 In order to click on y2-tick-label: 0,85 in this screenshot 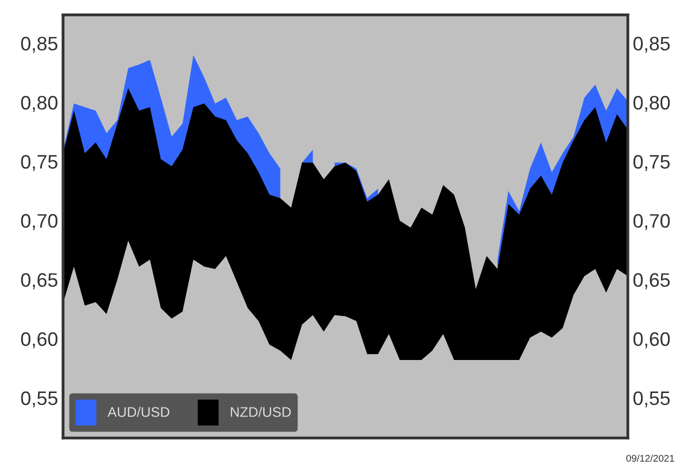, I will do `click(651, 44)`.